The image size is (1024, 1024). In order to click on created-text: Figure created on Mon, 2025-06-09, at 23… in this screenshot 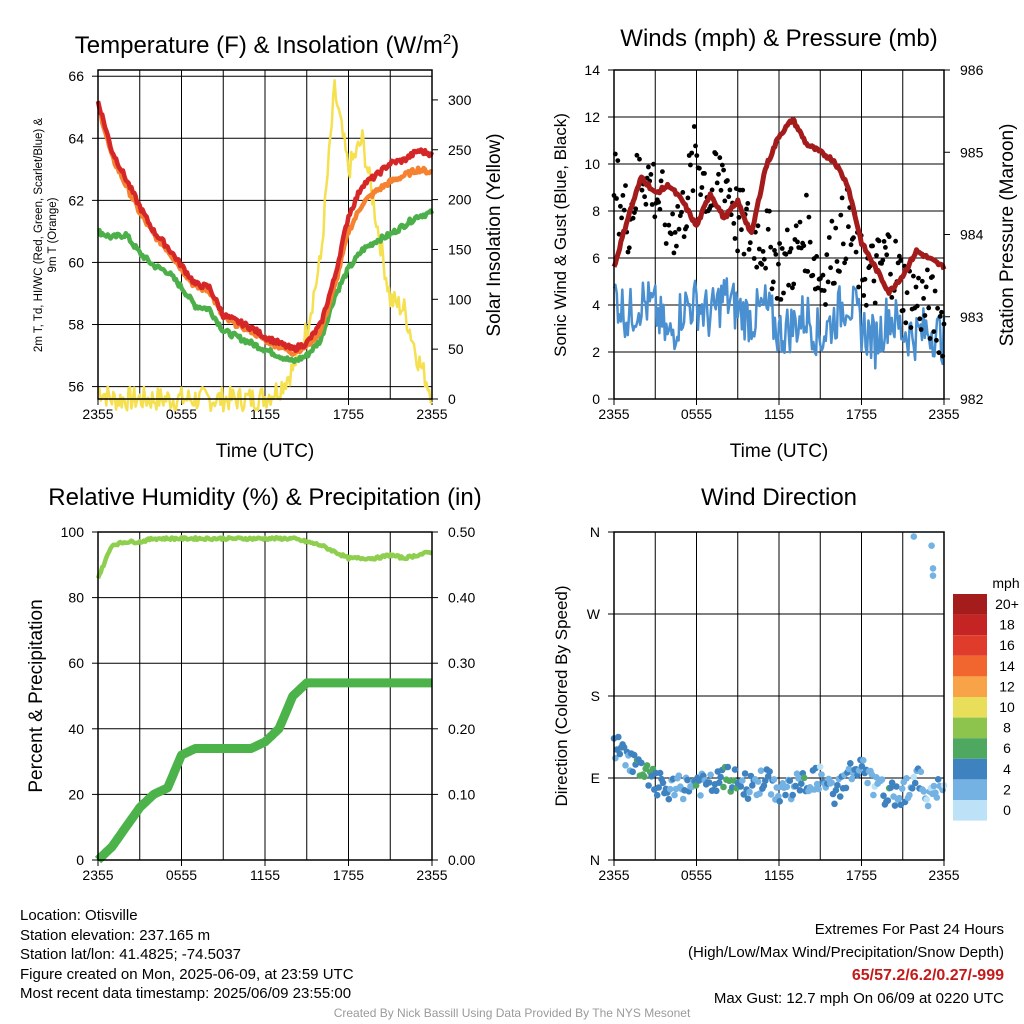, I will do `click(187, 974)`.